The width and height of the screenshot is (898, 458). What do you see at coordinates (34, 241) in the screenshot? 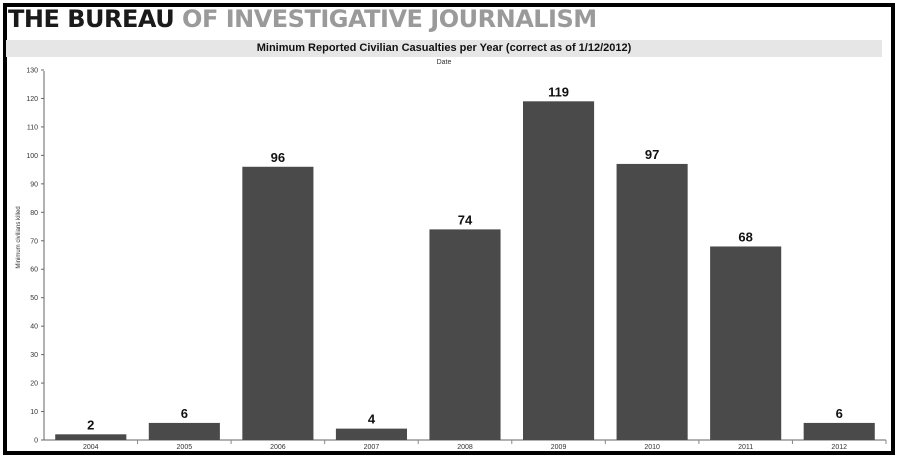
I see `y-tick-label: 70` at bounding box center [34, 241].